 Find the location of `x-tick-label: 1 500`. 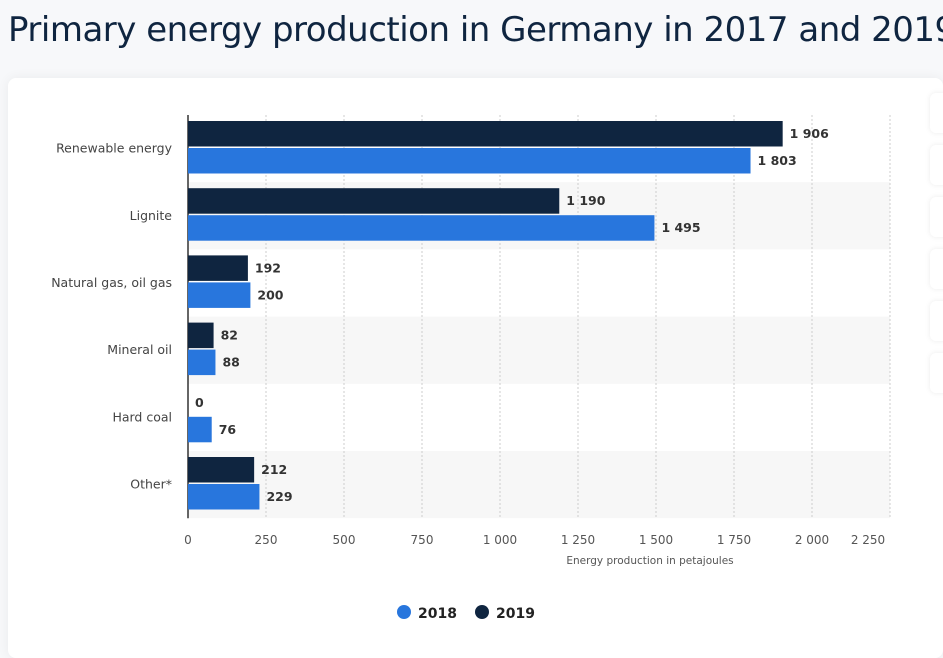

x-tick-label: 1 500 is located at coordinates (656, 540).